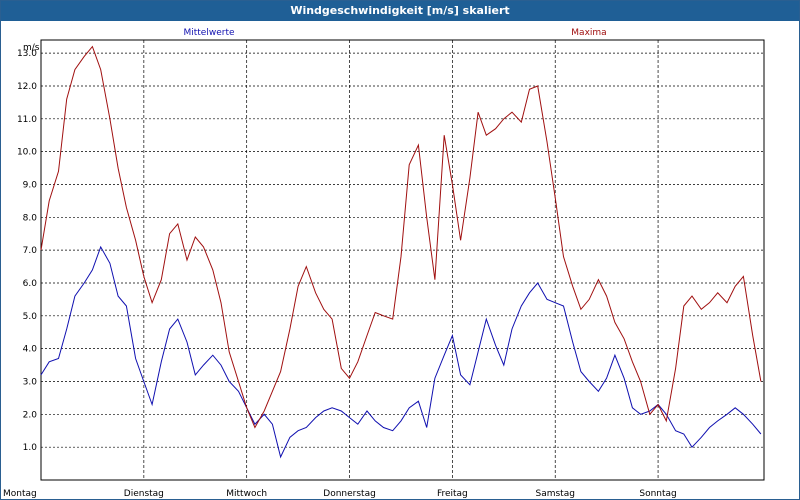 Image resolution: width=800 pixels, height=500 pixels. I want to click on y-tick-label: 4.0, so click(30, 350).